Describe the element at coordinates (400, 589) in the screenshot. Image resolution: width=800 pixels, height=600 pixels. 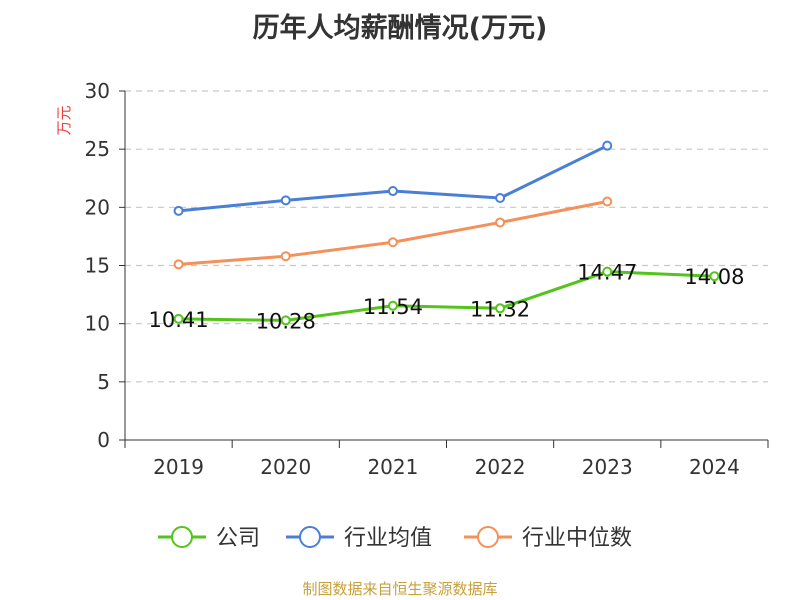
I see `source-note: 制图数据来自恒生聚源数据库` at that location.